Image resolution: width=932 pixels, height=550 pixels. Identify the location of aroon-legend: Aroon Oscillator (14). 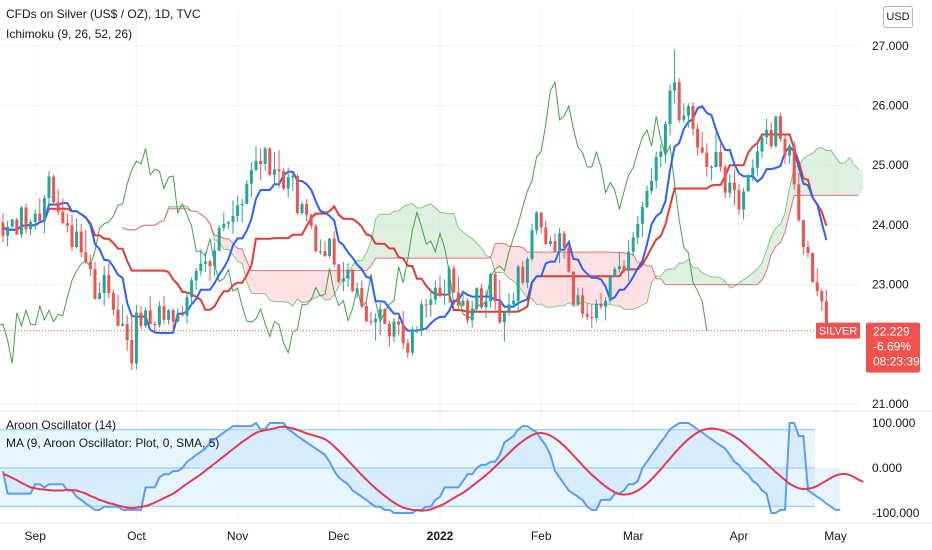
(61, 425).